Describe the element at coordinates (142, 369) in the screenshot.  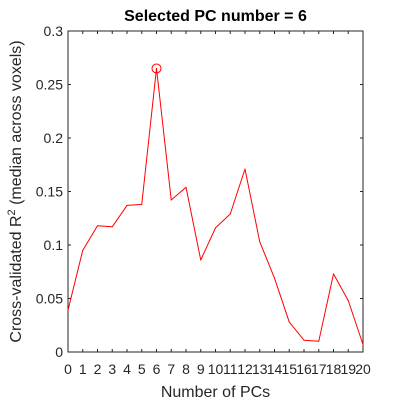
I see `x-tick-label: 5` at that location.